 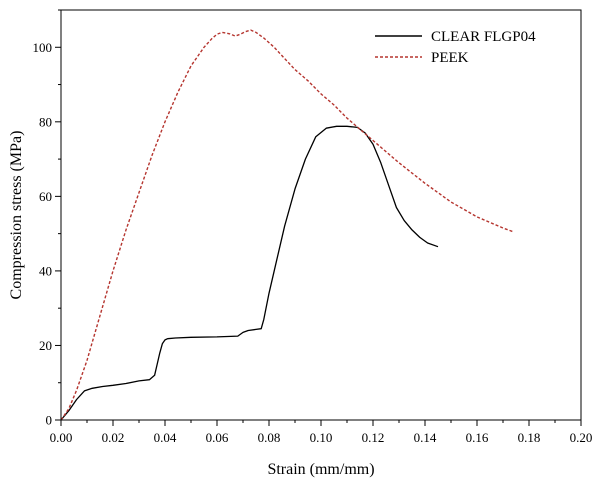 I want to click on y-tick-label: 20, so click(x=45, y=345).